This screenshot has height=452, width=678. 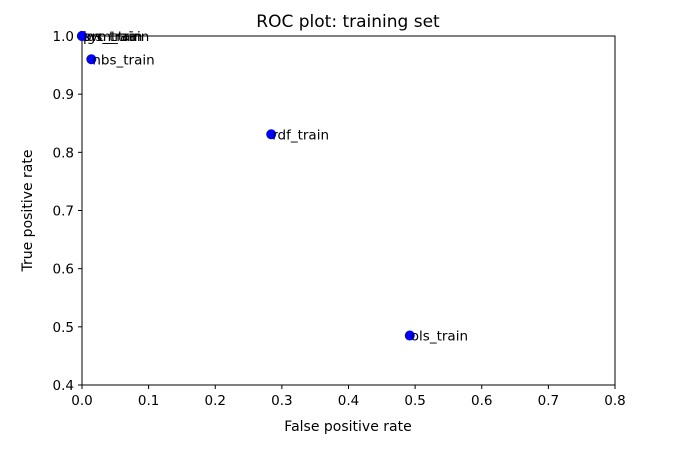 What do you see at coordinates (63, 212) in the screenshot?
I see `y-tick-label: 0.7` at bounding box center [63, 212].